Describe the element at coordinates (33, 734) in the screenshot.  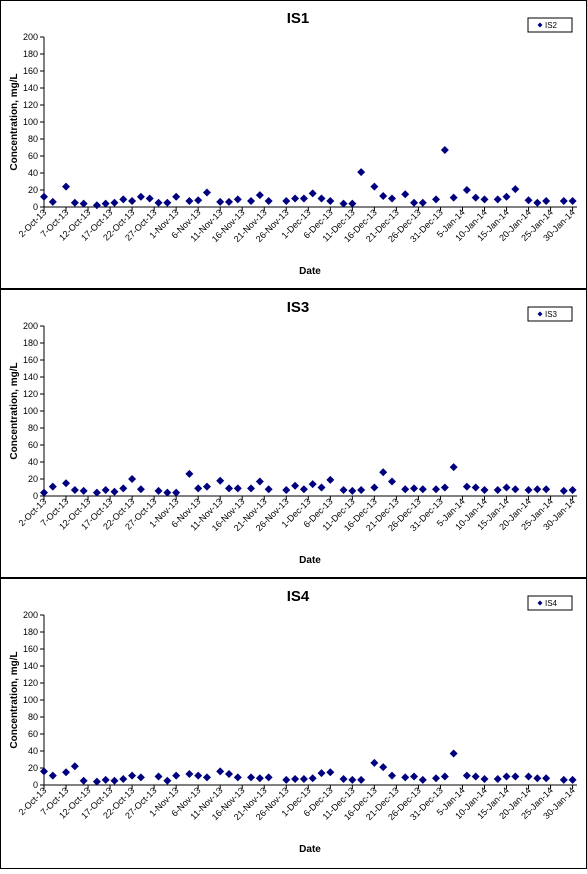
I see `y-tick-label: 60` at that location.